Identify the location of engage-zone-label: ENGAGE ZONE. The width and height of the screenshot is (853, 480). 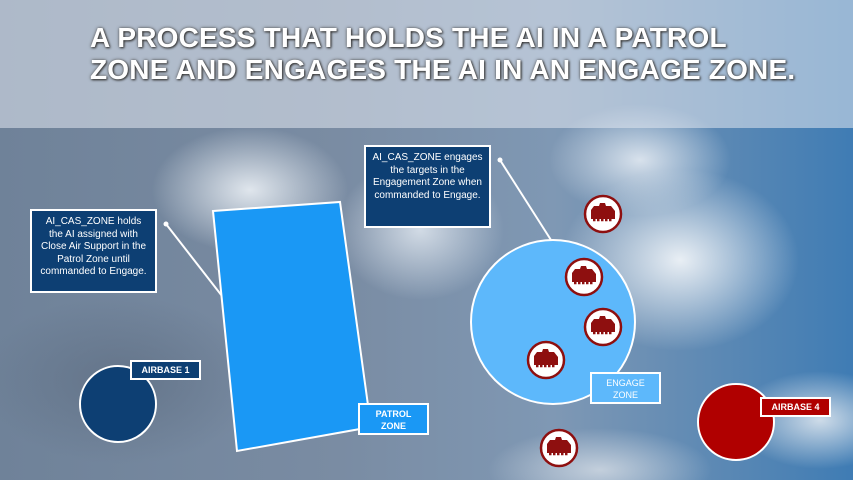
(625, 388).